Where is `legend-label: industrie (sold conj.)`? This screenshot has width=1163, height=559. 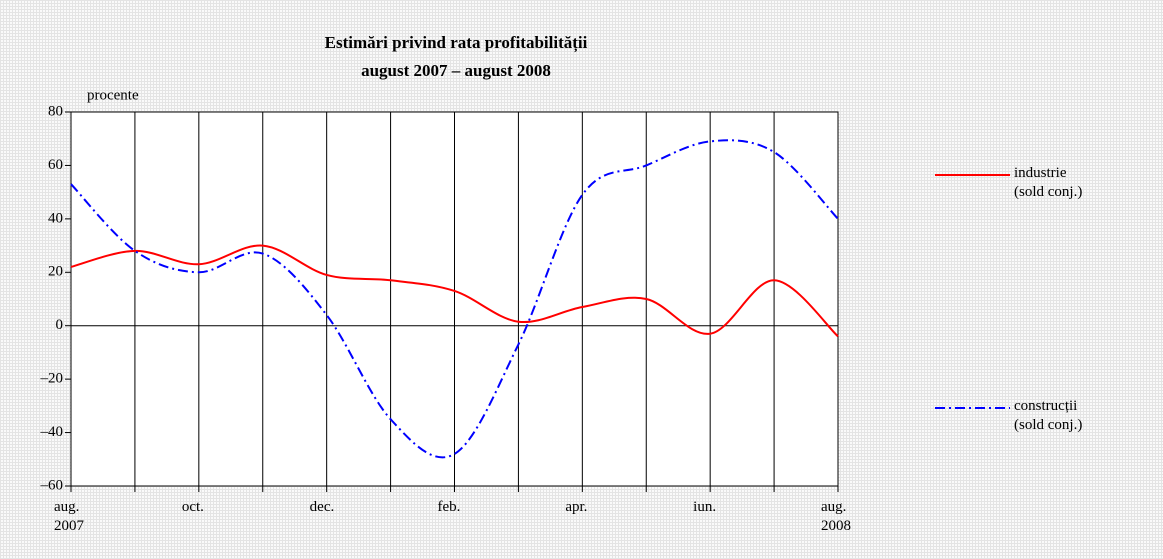 legend-label: industrie (sold conj.) is located at coordinates (1048, 182).